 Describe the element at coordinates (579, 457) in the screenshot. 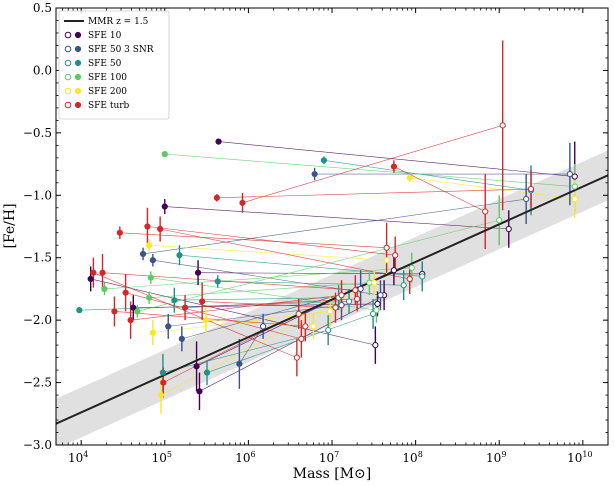

I see `x-tick-label: 10¹⁰` at that location.